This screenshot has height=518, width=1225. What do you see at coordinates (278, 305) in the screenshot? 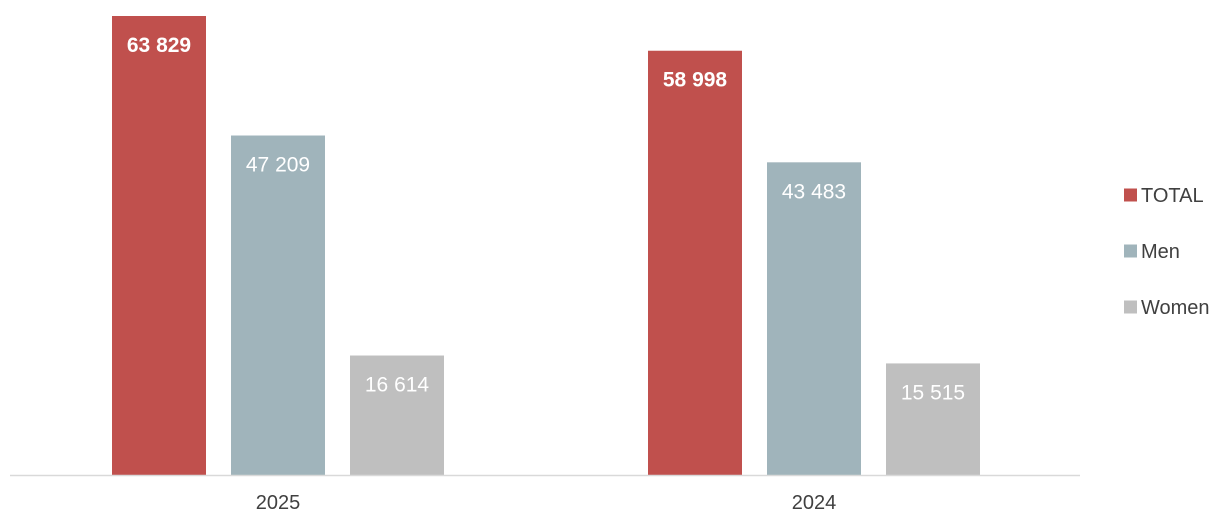
I see `bar-men-2025` at bounding box center [278, 305].